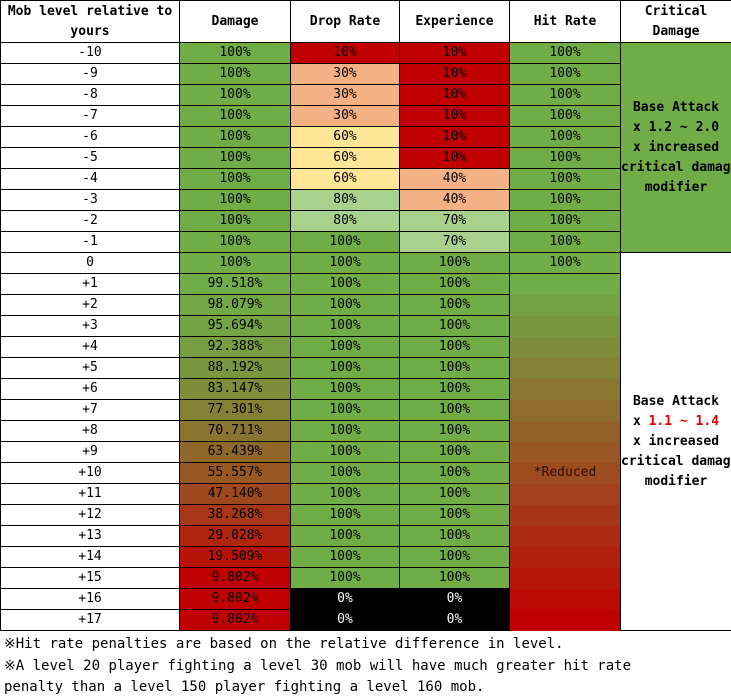  I want to click on level-cell: +3, so click(90, 326).